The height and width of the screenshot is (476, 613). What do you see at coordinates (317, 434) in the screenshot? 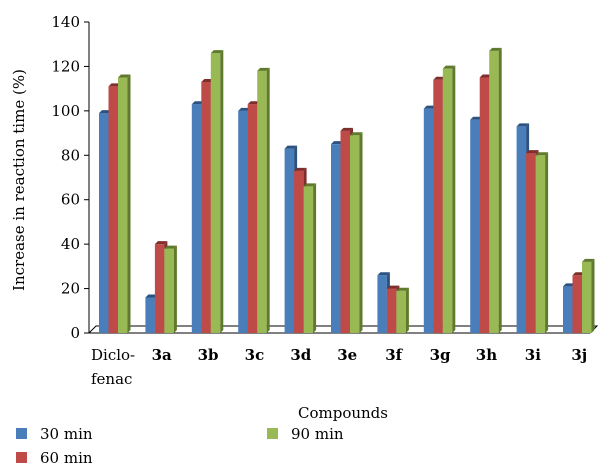
I see `legend-label: 90 min` at bounding box center [317, 434].